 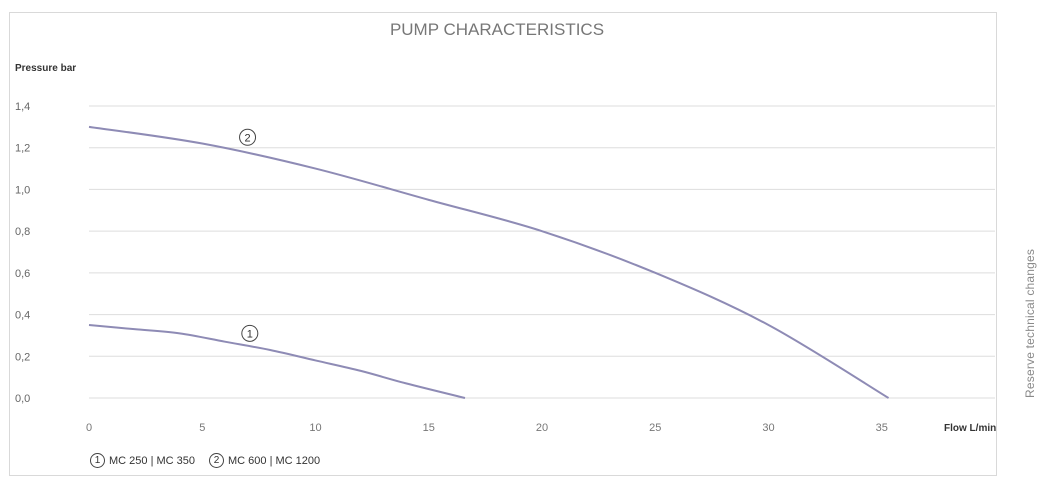 I want to click on y-tick-label-1: 0,2, so click(x=22, y=357).